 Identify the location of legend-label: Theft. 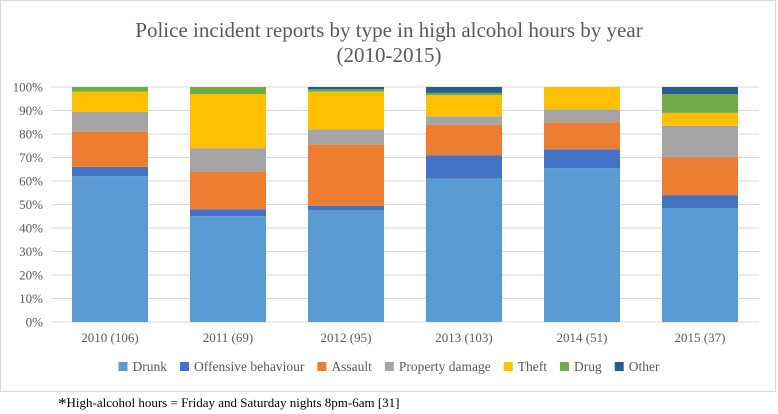
(532, 366).